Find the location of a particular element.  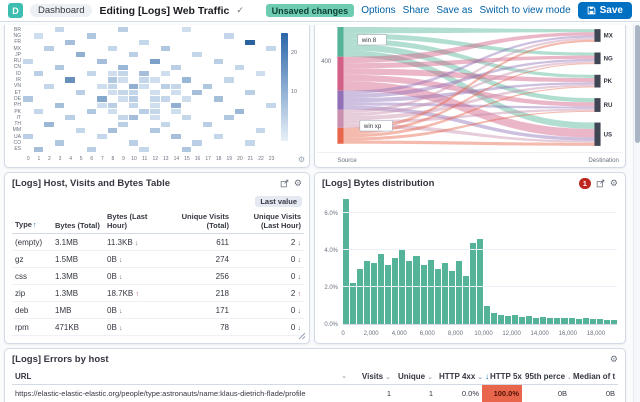

heatmap-plot is located at coordinates (150, 90).